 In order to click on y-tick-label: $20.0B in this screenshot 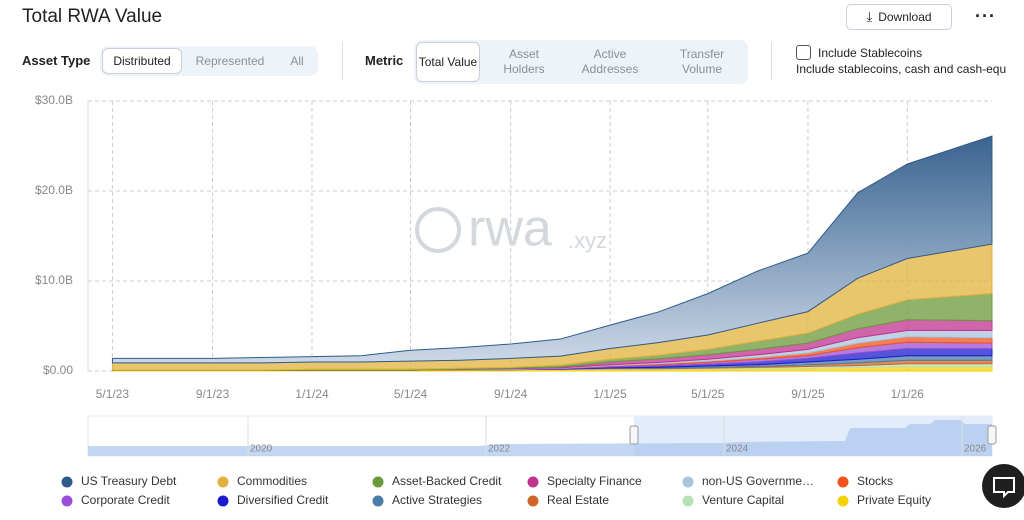, I will do `click(54, 190)`.